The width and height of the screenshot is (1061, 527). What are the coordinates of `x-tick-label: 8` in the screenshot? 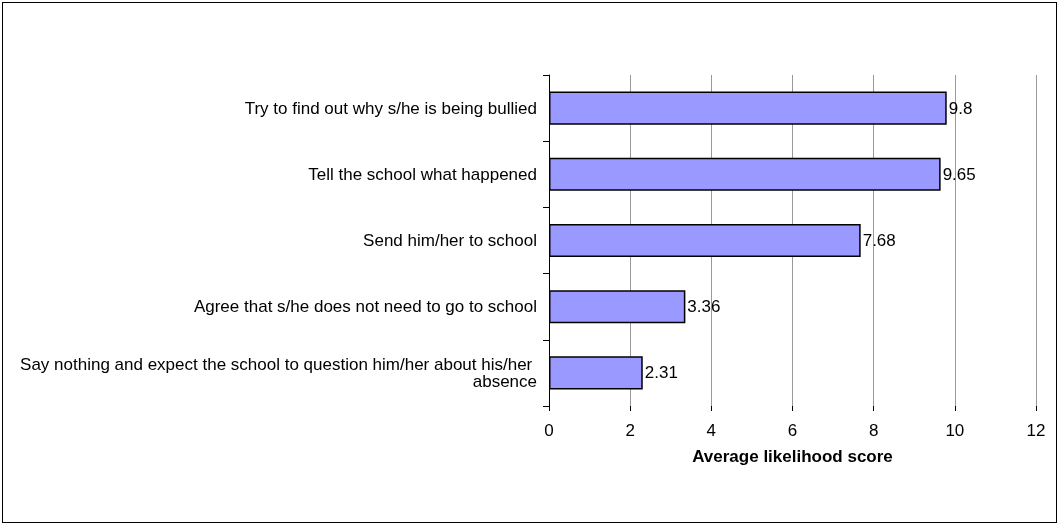 It's located at (873, 430).